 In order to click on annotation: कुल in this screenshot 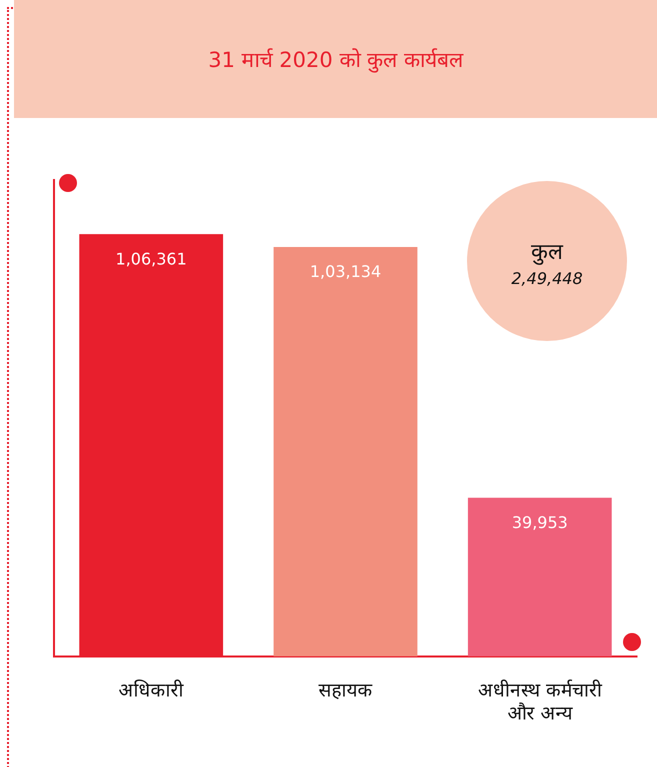, I will do `click(547, 251)`.